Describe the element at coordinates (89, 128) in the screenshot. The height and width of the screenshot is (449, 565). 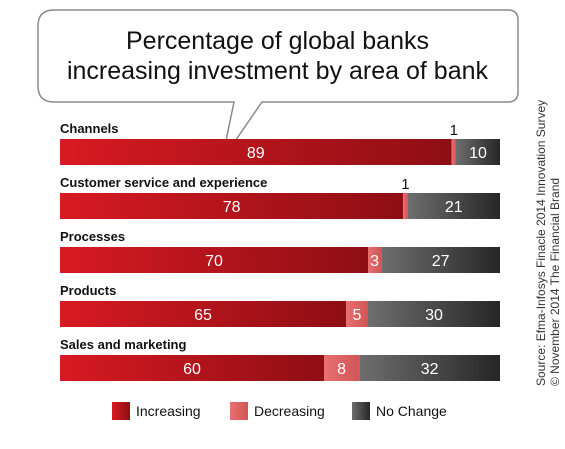
I see `category-label-channels: Channels` at that location.